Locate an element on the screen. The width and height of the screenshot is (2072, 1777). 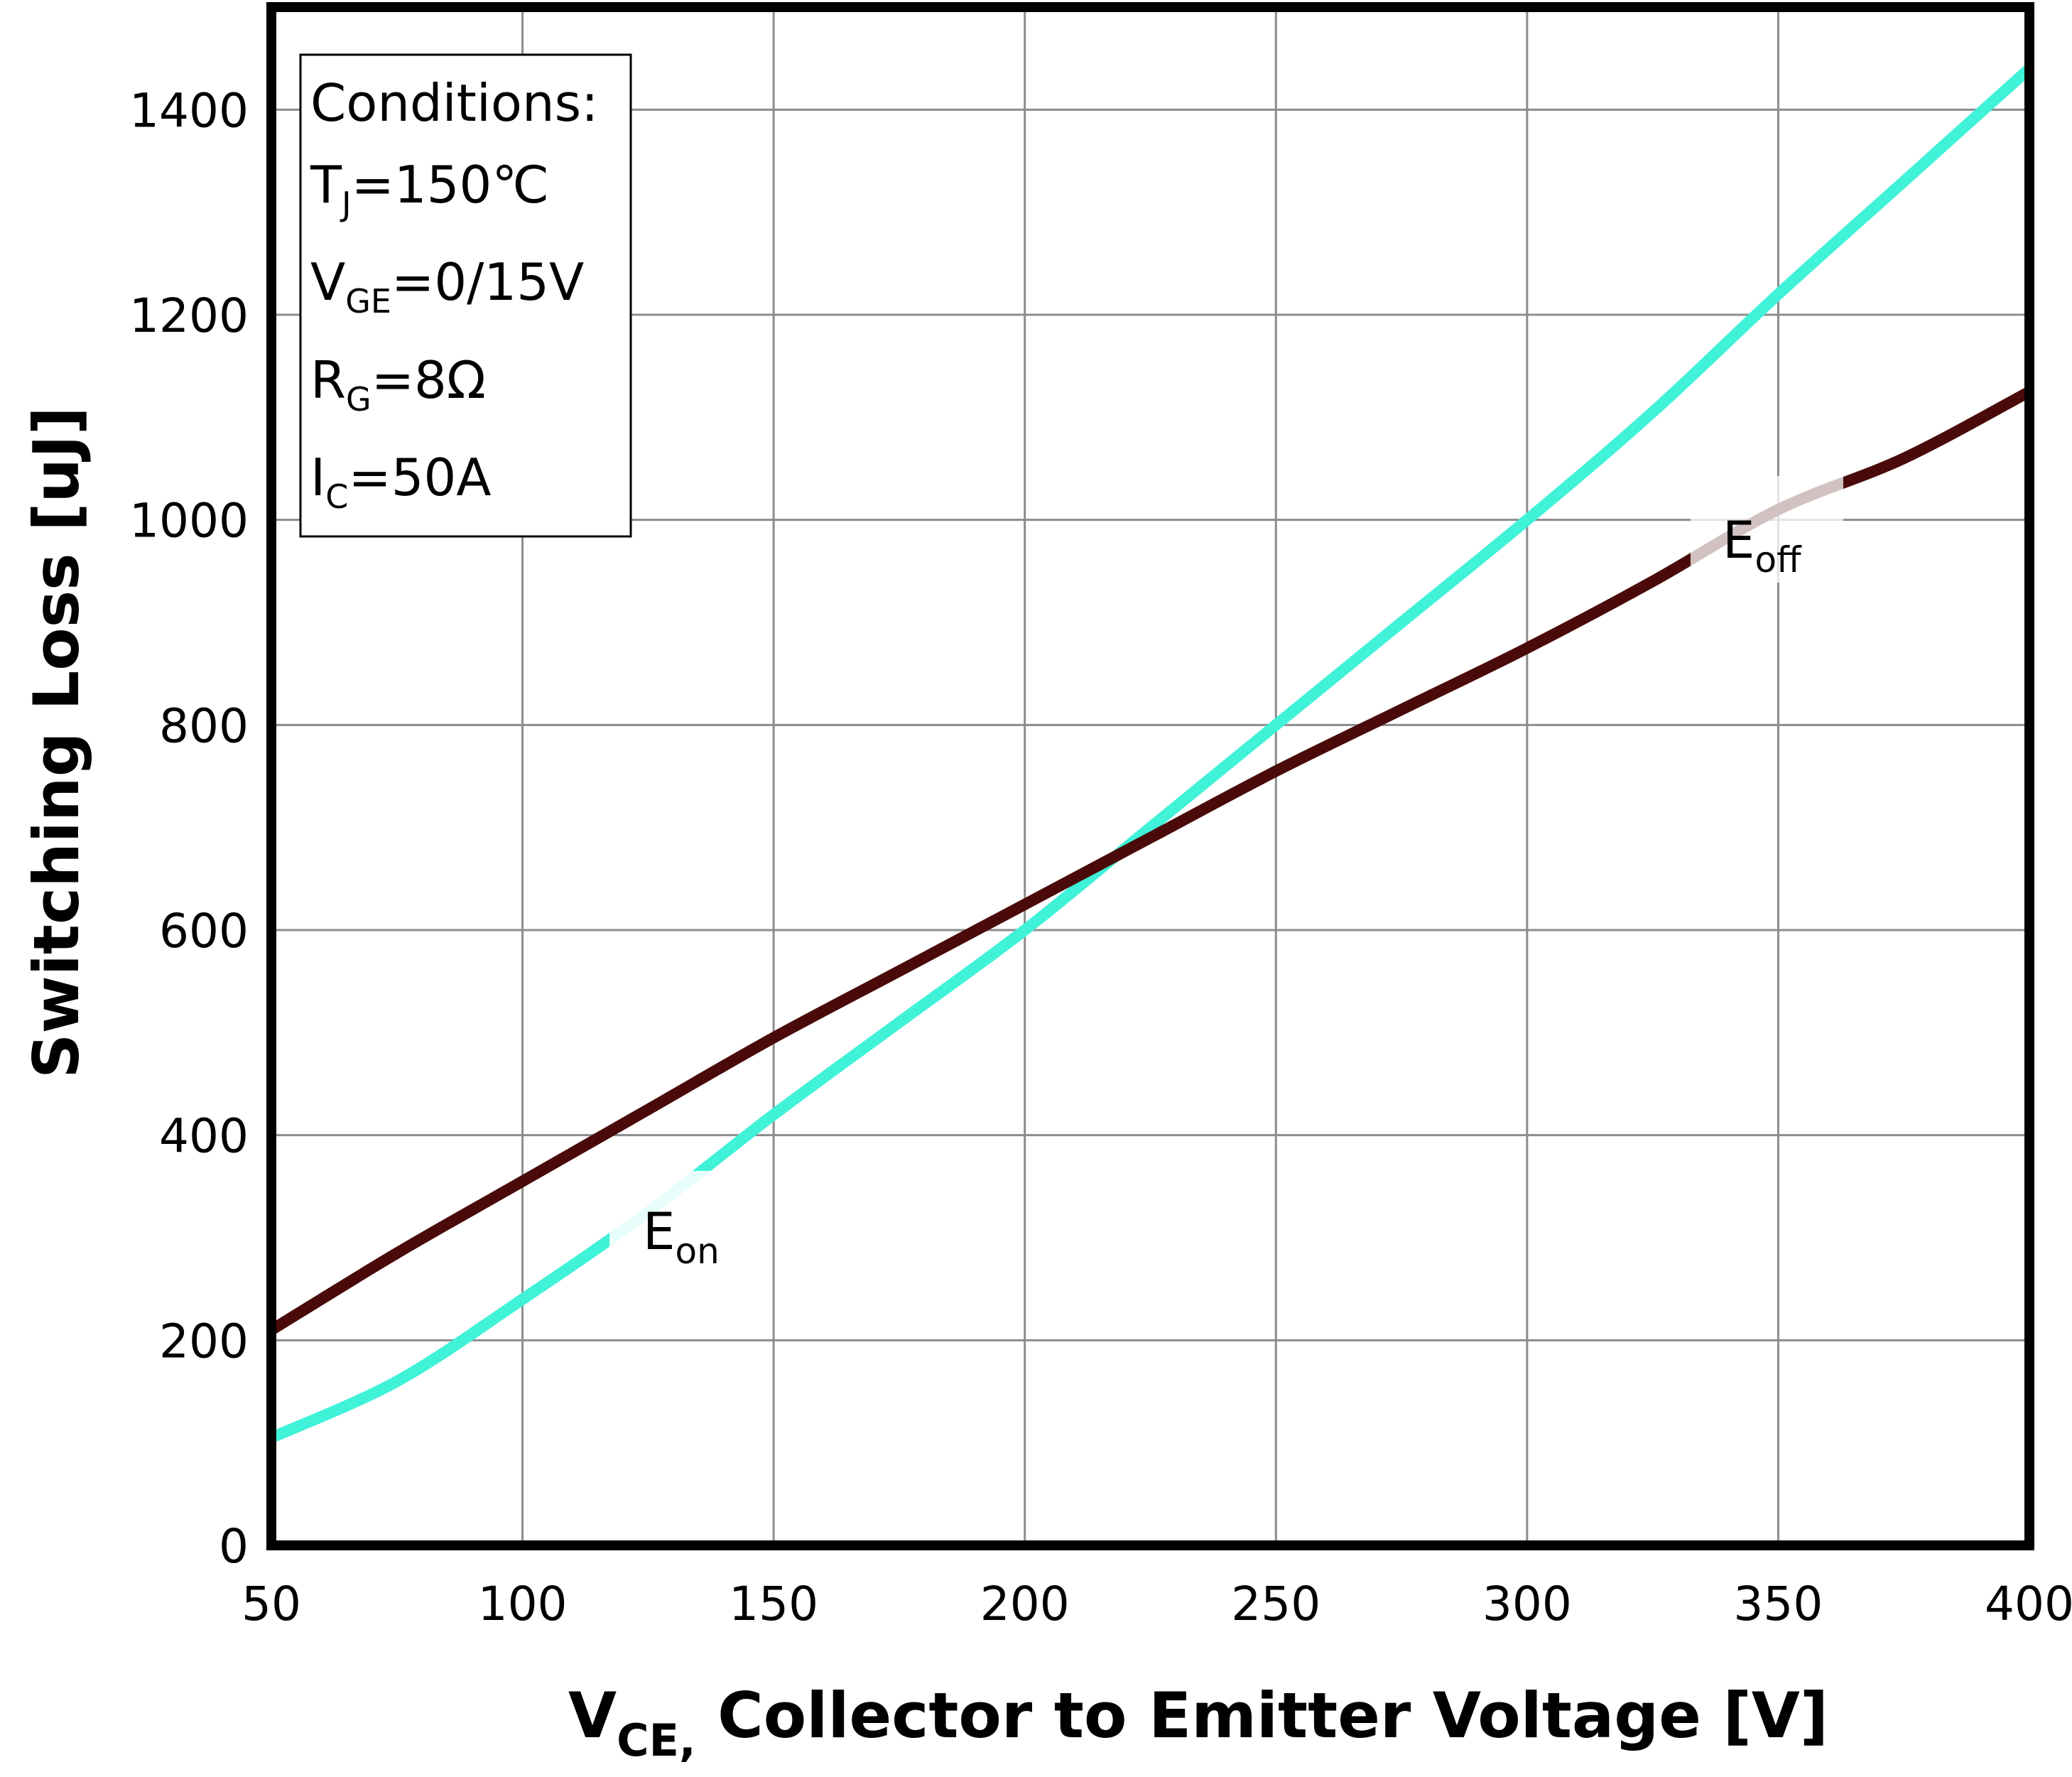
condition-tj: TJ=150℃ is located at coordinates (429, 189).